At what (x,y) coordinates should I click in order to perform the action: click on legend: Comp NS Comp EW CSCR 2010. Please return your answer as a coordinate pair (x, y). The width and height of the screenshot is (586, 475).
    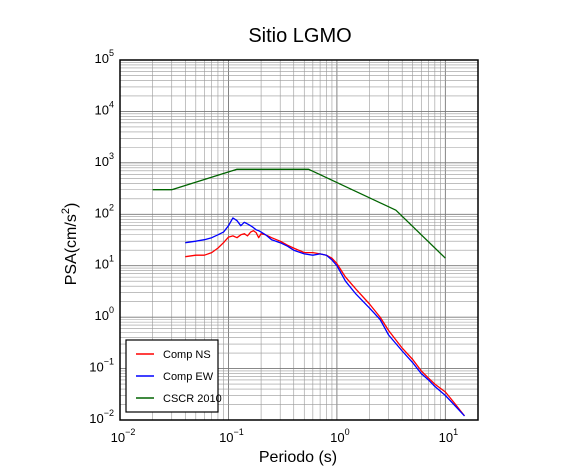
    Looking at the image, I should click on (173, 376).